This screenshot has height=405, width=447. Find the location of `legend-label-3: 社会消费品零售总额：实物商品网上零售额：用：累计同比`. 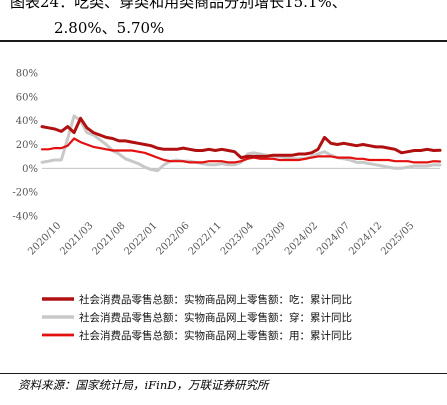

legend-label-3: 社会消费品零售总额：实物商品网上零售额：用：累计同比 is located at coordinates (215, 335).